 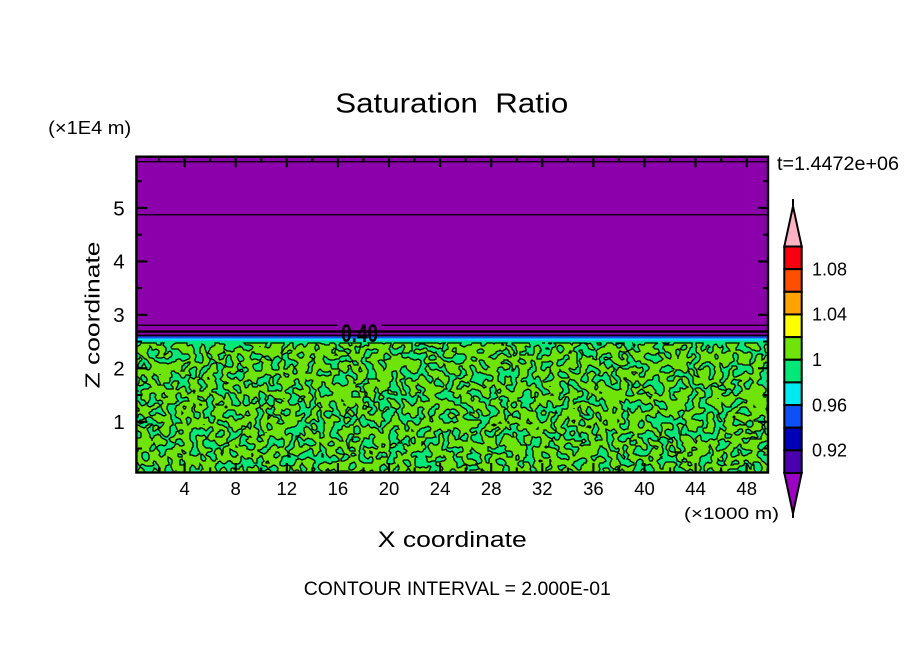 What do you see at coordinates (838, 164) in the screenshot?
I see `svg-text: t=1.4472e+06` at bounding box center [838, 164].